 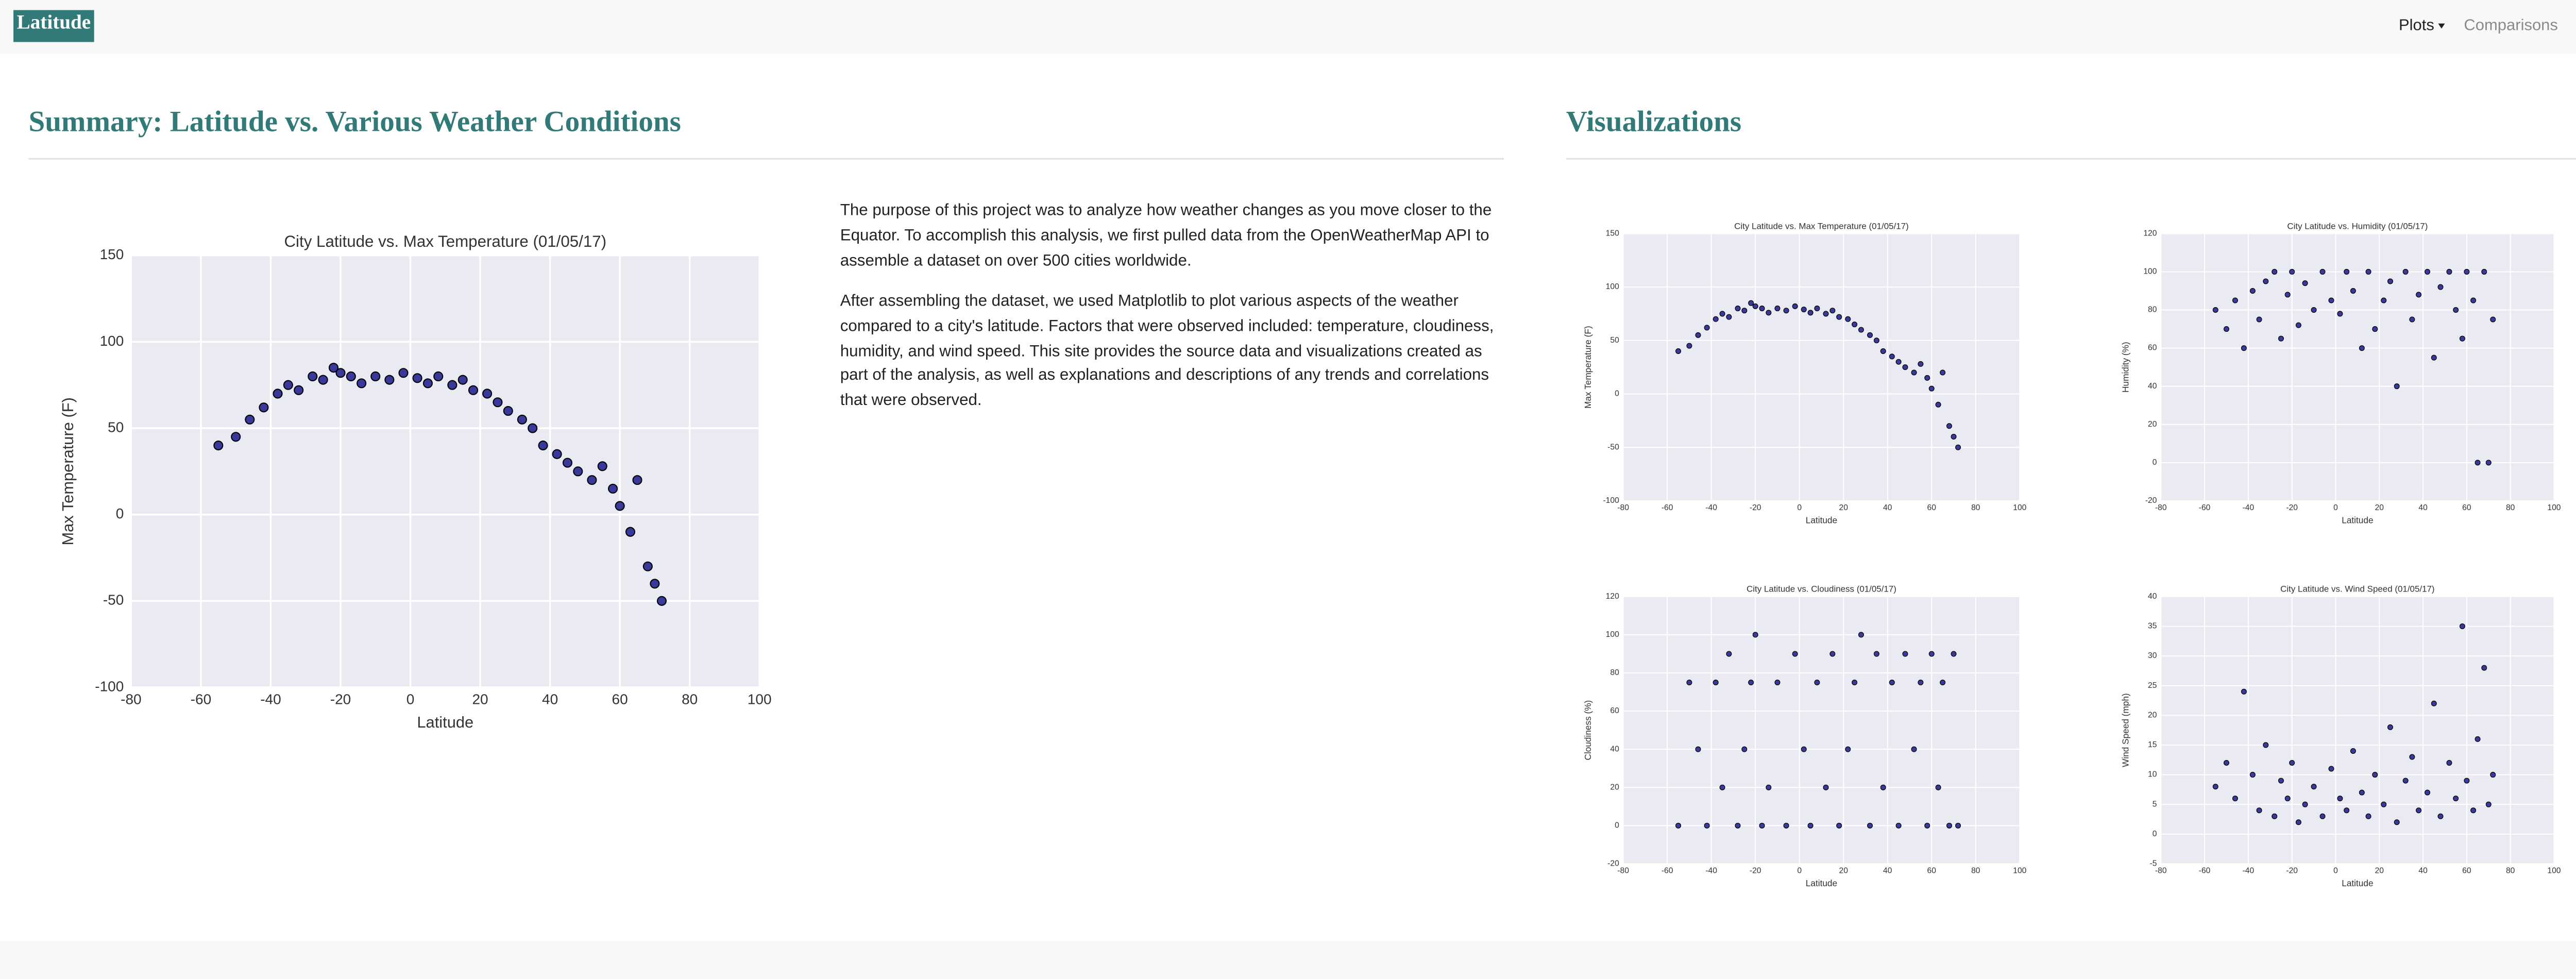 What do you see at coordinates (2357, 883) in the screenshot?
I see `x-axis-label: Latitude` at bounding box center [2357, 883].